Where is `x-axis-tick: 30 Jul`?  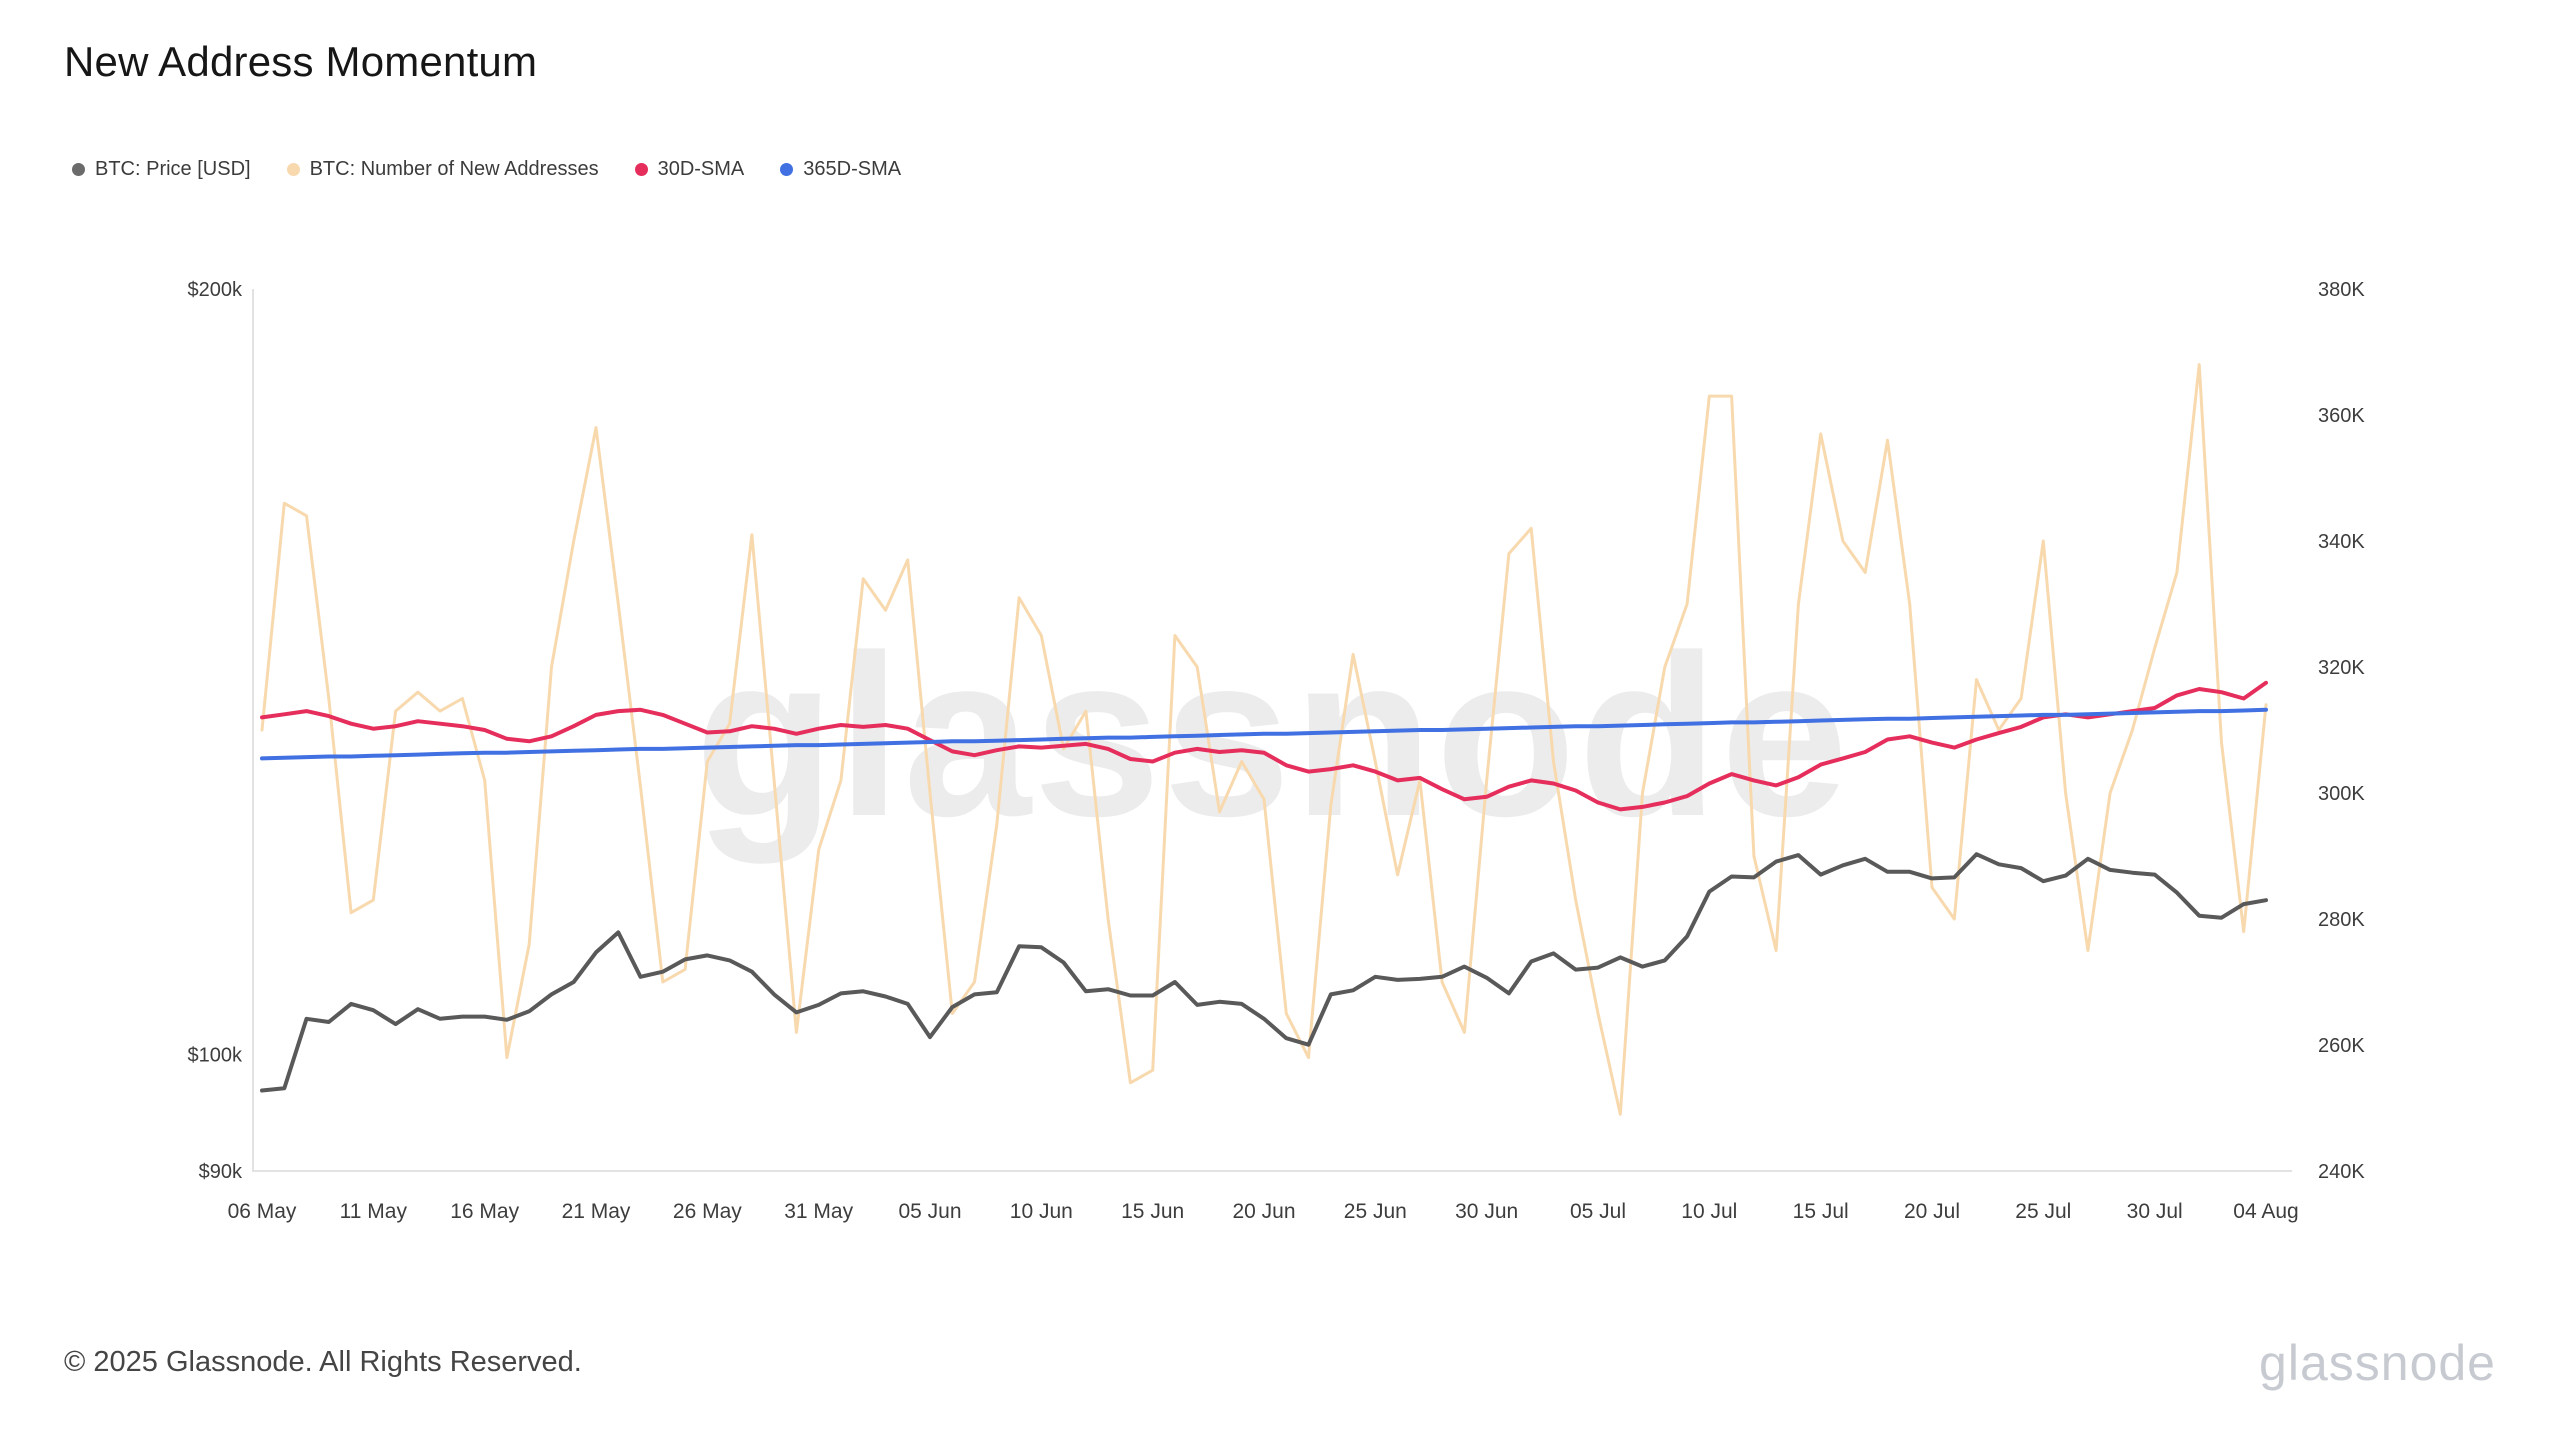
x-axis-tick: 30 Jul is located at coordinates (2155, 1211).